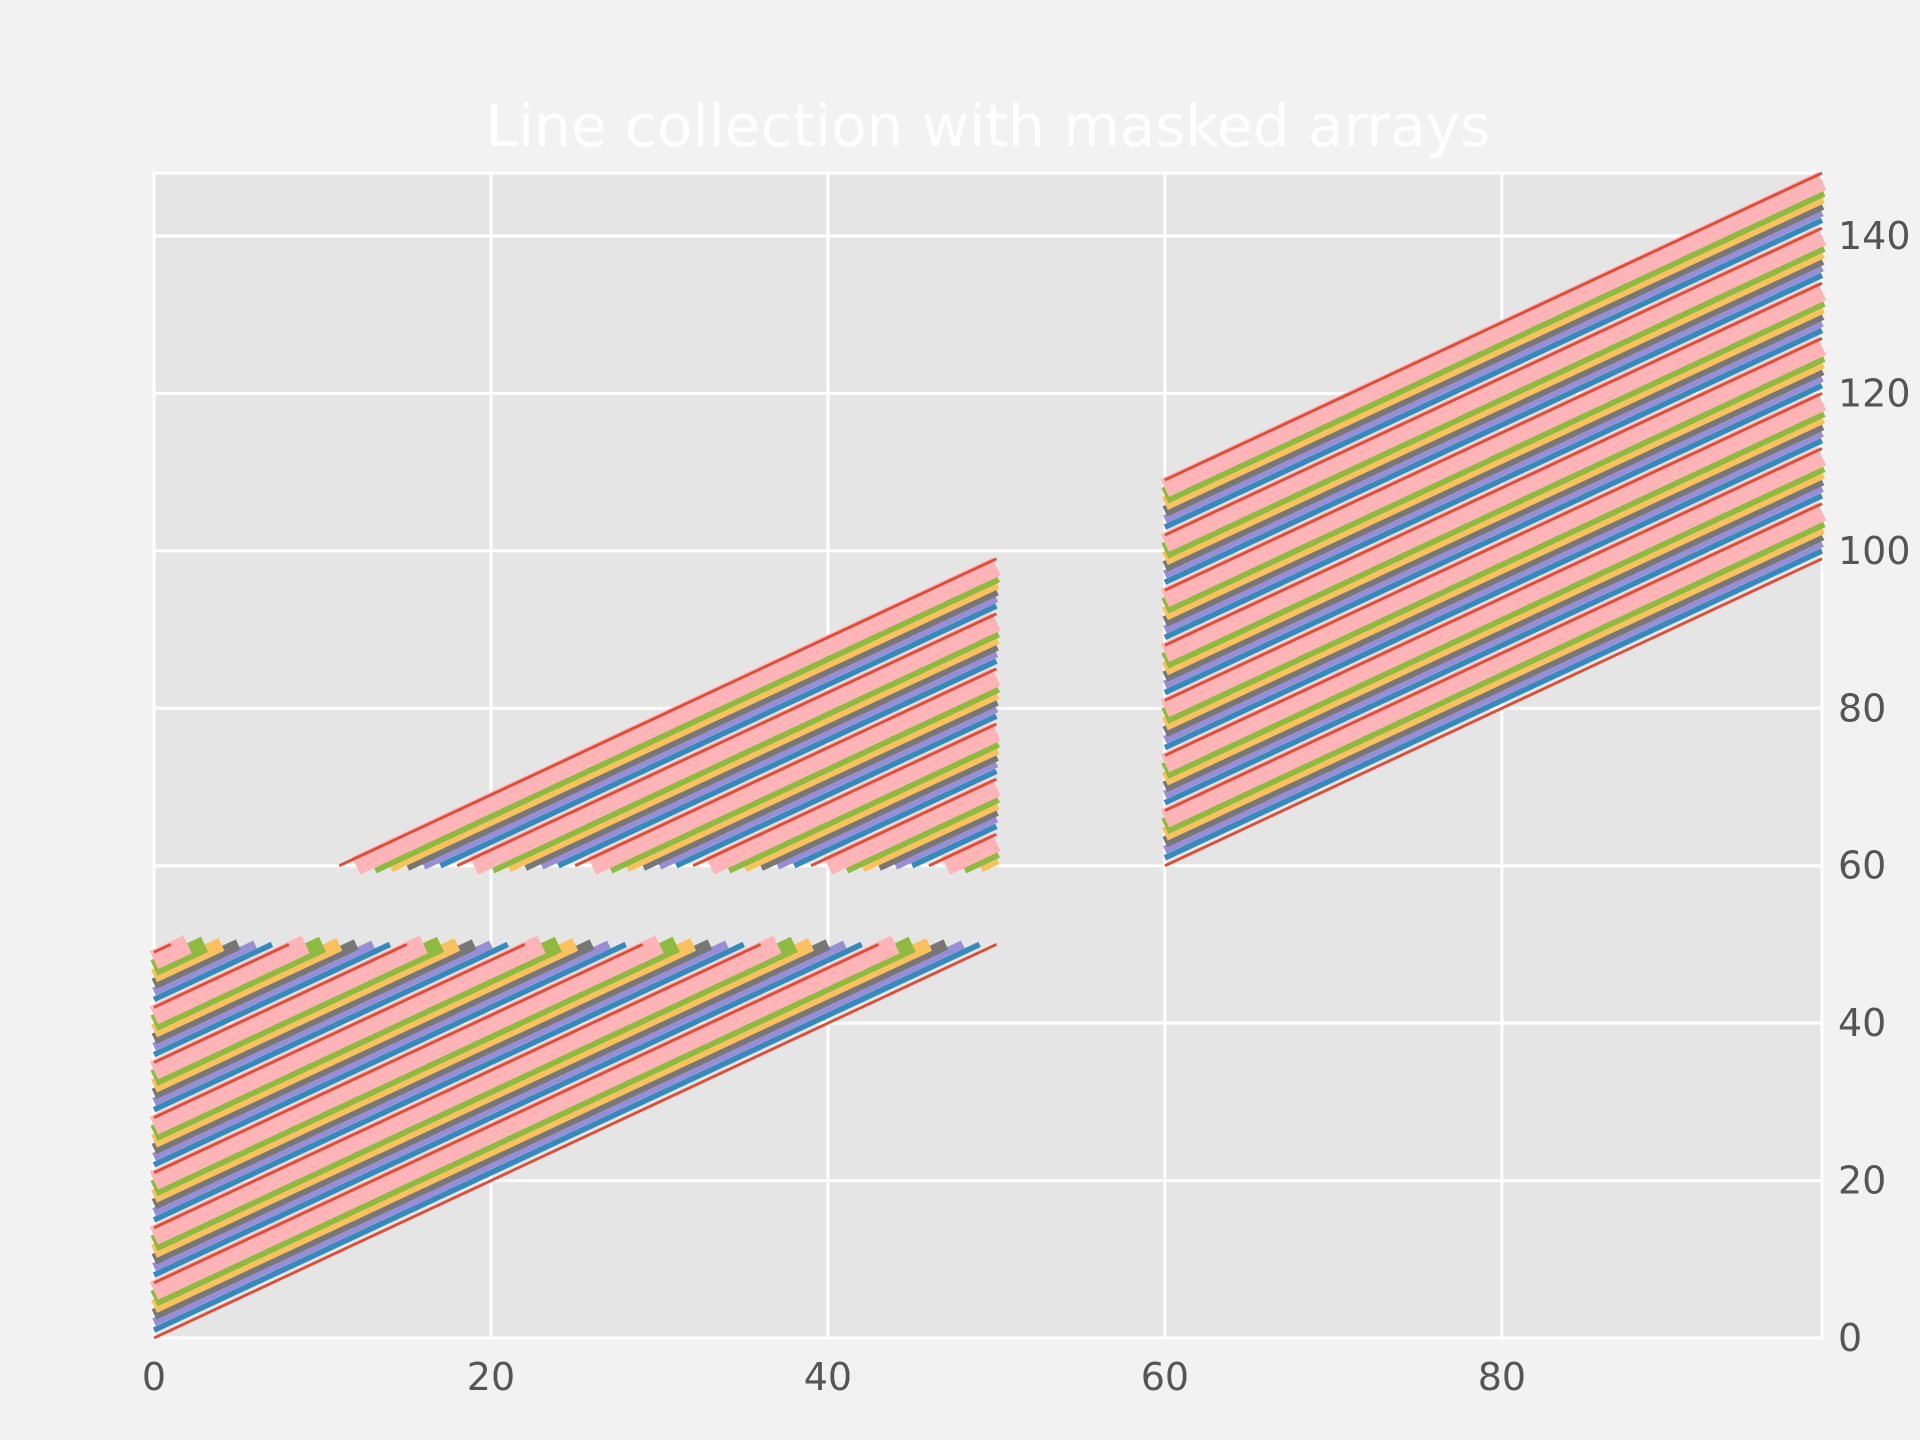 The height and width of the screenshot is (1440, 1920). What do you see at coordinates (1502, 1377) in the screenshot?
I see `x-tick-label: 80` at bounding box center [1502, 1377].